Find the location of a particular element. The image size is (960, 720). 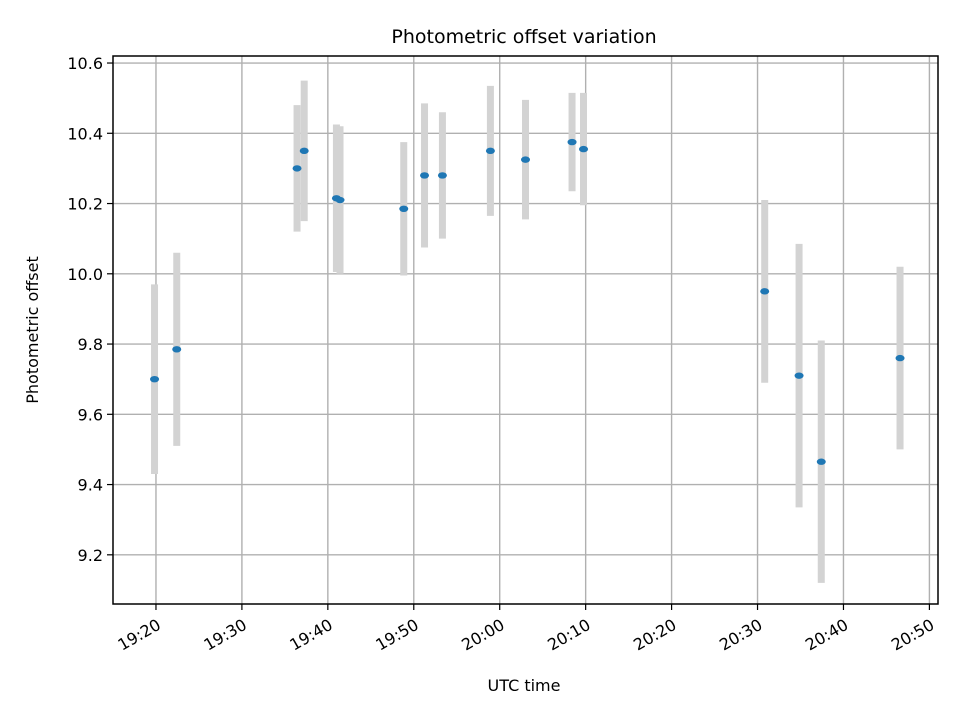

x-axis-label: UTC time is located at coordinates (524, 685).